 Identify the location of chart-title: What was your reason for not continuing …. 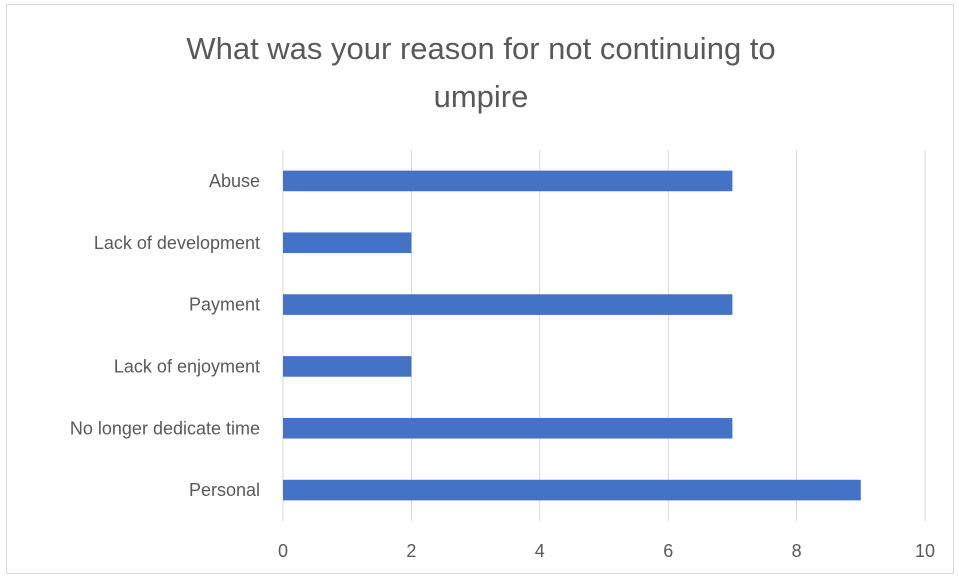
(480, 72).